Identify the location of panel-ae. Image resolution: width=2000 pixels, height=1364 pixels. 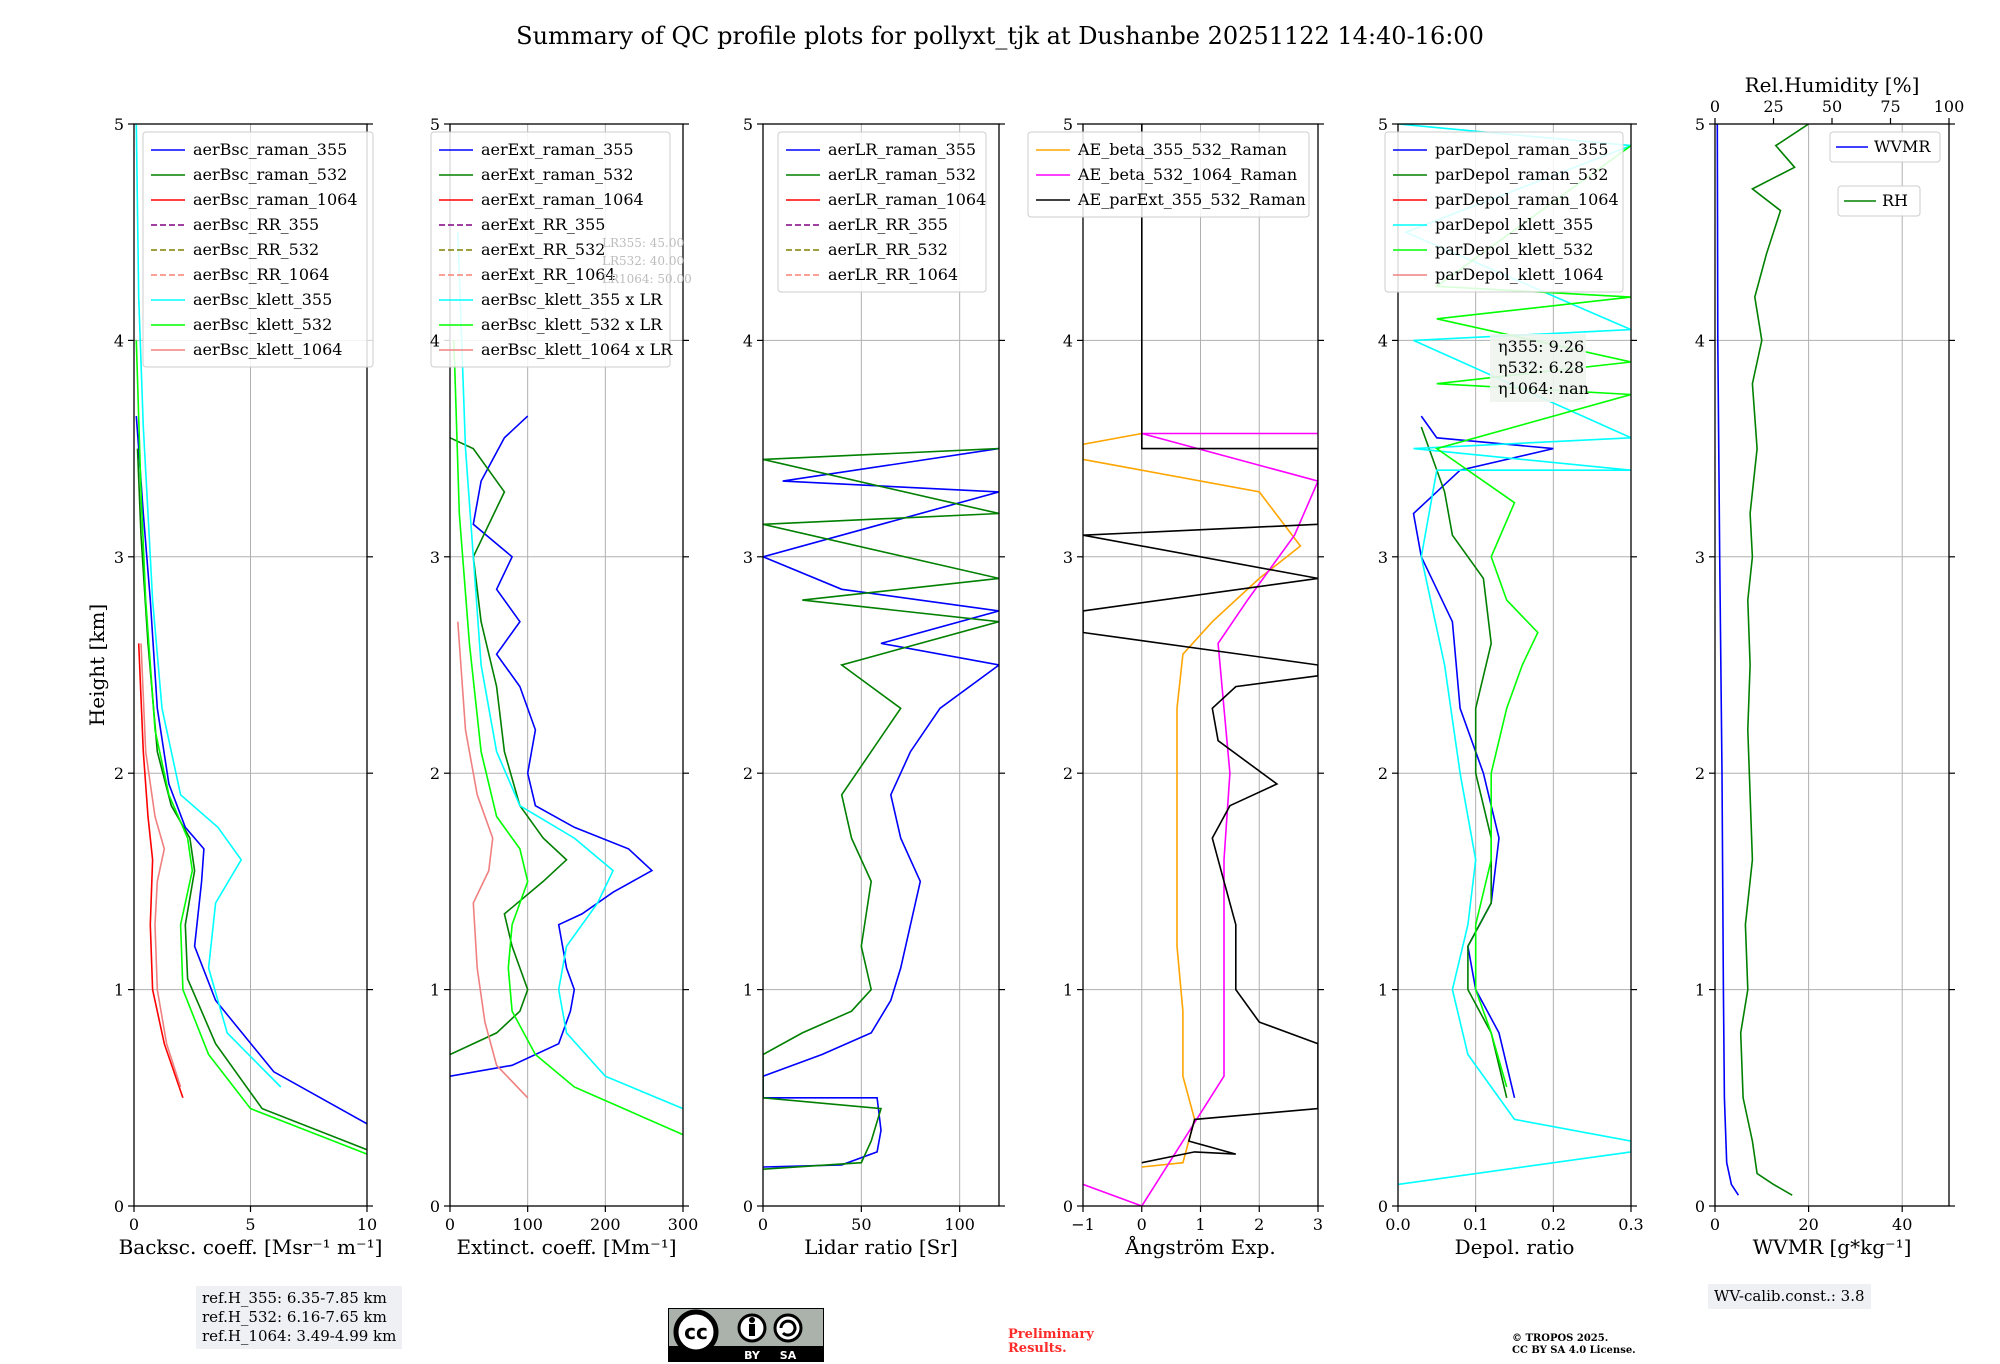
(1175, 667).